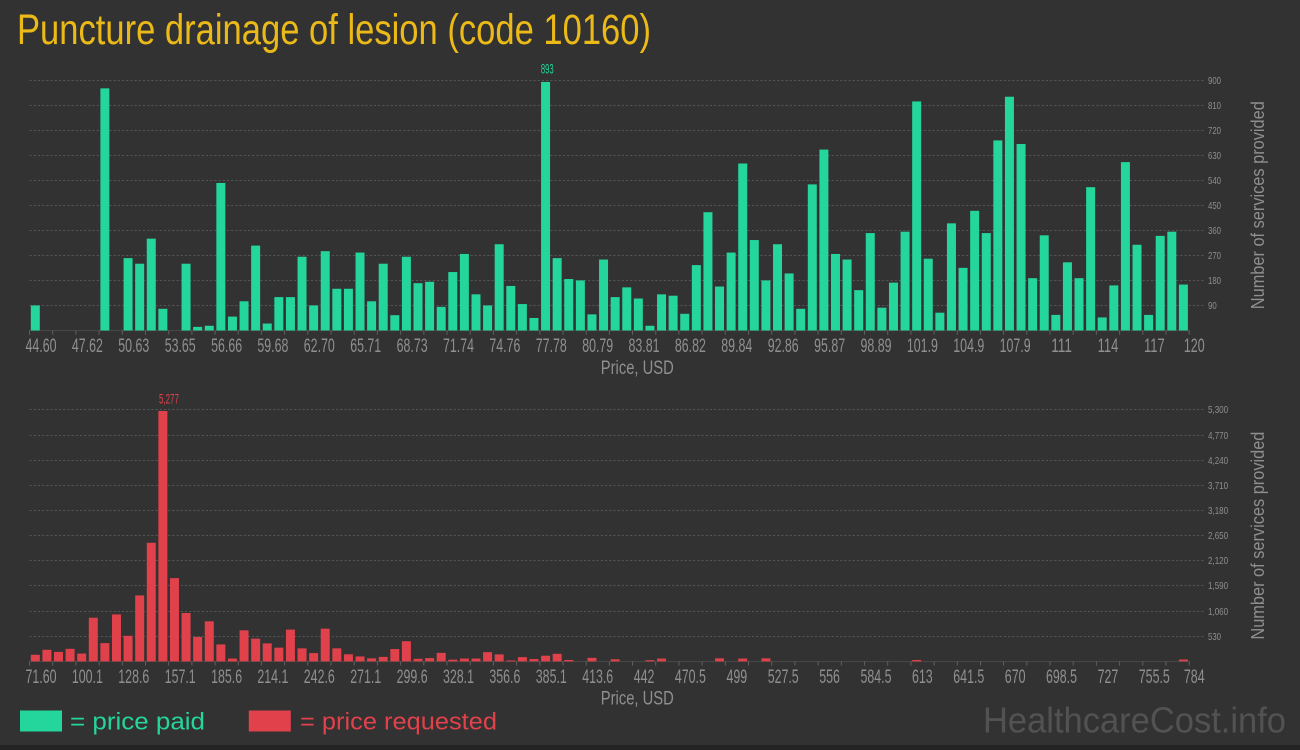 The image size is (1300, 750). What do you see at coordinates (1214, 281) in the screenshot?
I see `svg-text: 180` at bounding box center [1214, 281].